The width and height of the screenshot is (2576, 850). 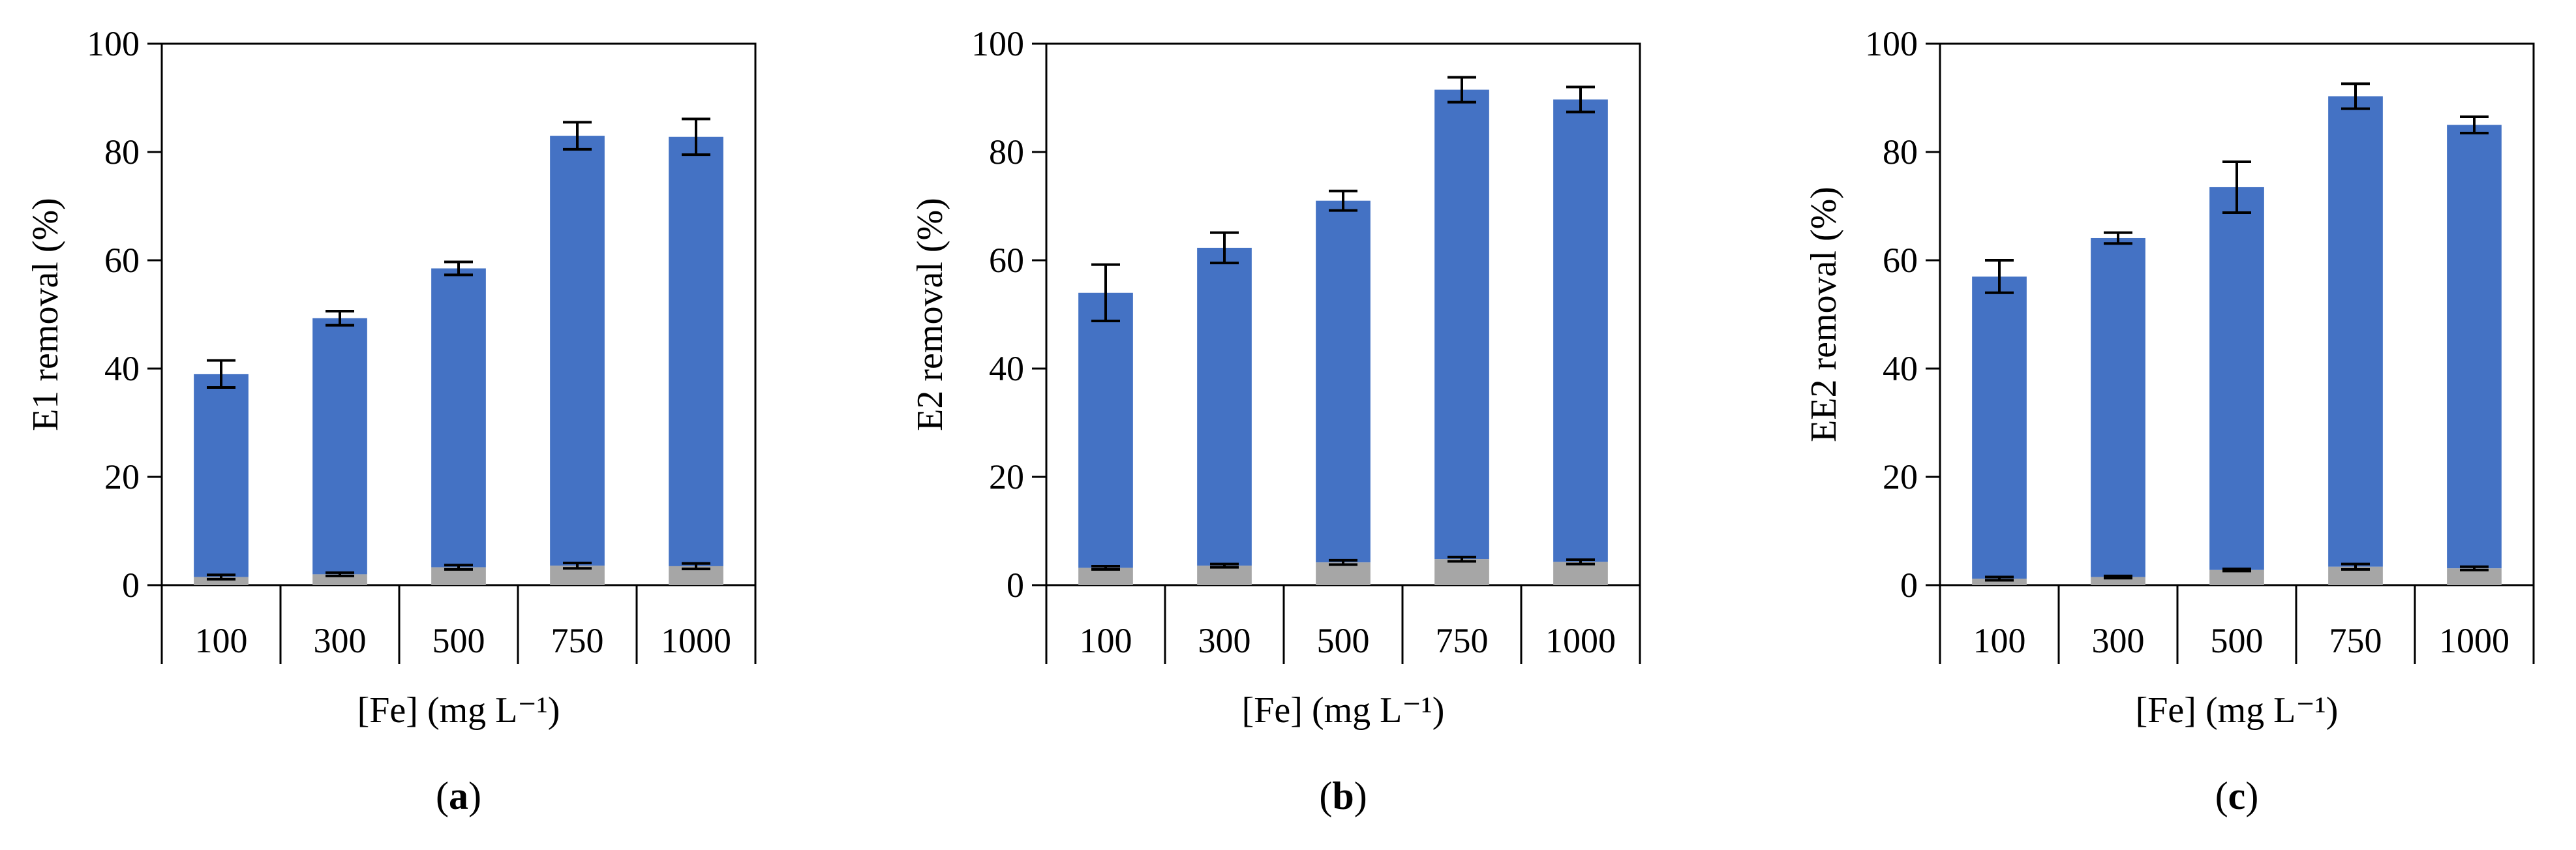 I want to click on y-axis-title: EE2 removal (%), so click(x=1824, y=314).